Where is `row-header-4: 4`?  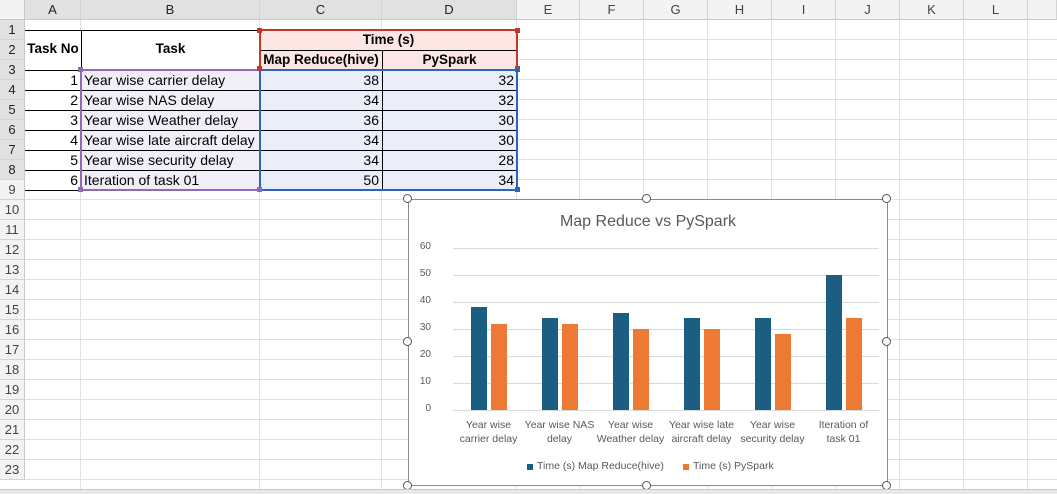 row-header-4: 4 is located at coordinates (12, 90).